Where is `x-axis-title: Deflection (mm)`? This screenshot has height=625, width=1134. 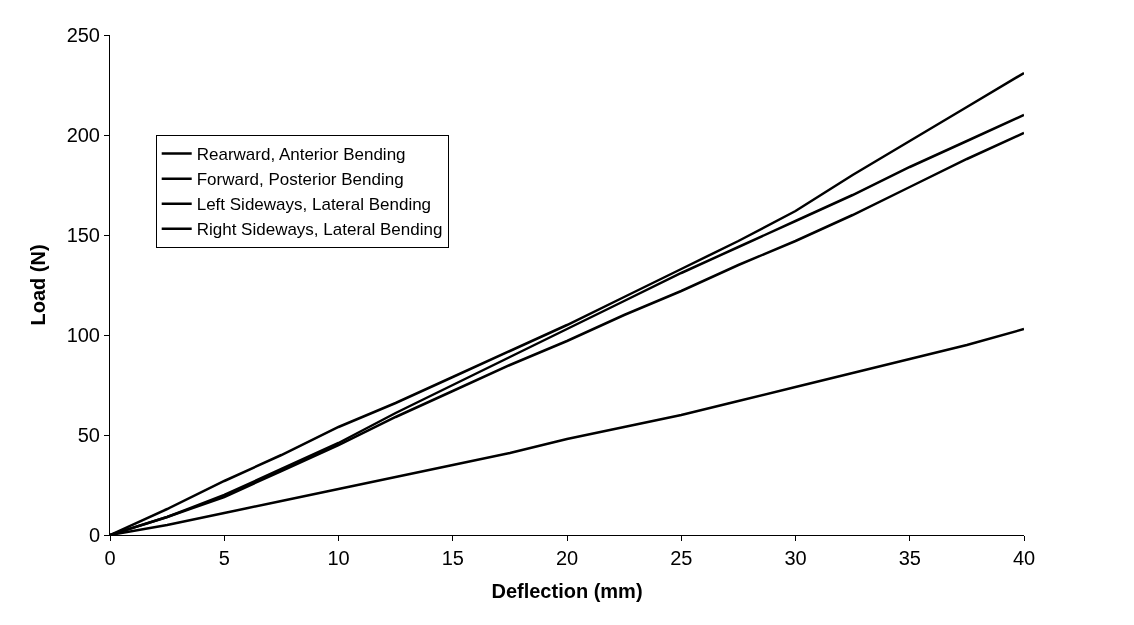
x-axis-title: Deflection (mm) is located at coordinates (567, 590).